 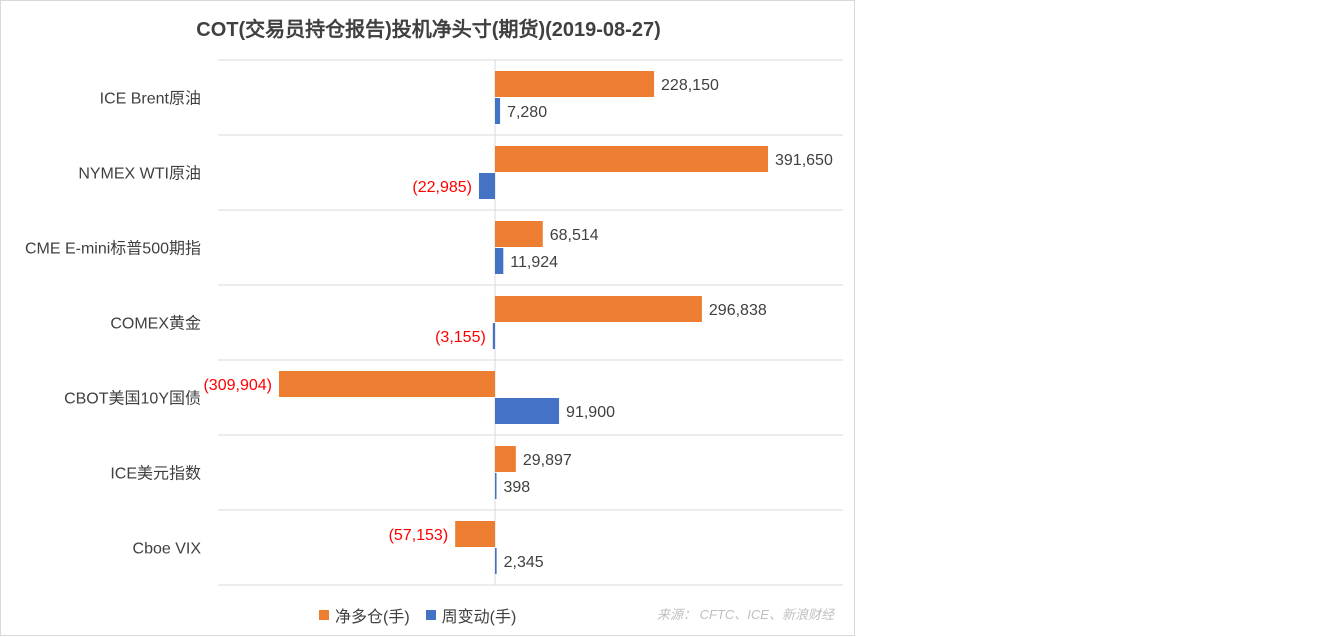 I want to click on data-label: 398, so click(x=517, y=487).